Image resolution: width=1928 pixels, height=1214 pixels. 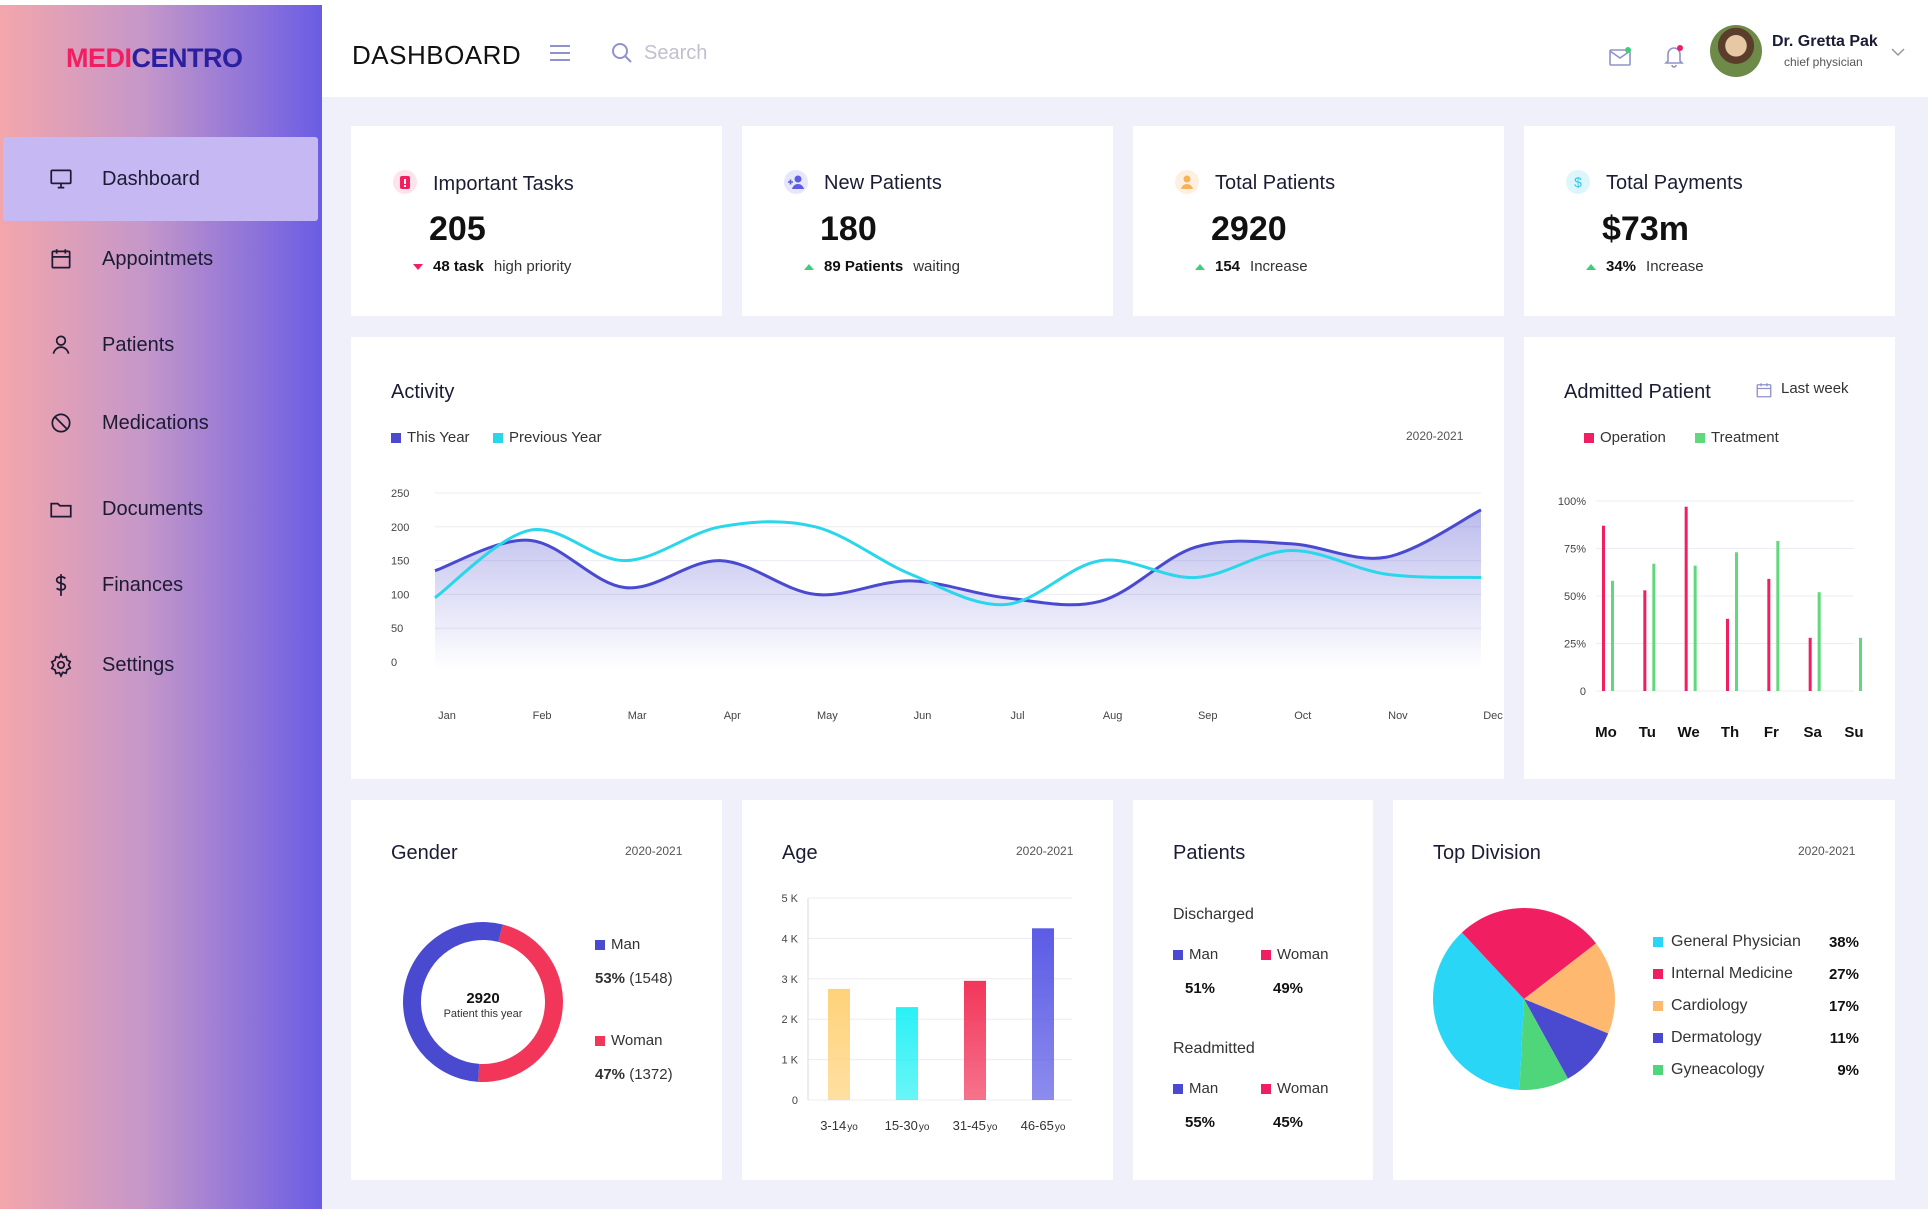 I want to click on x-tick-label: Aug, so click(x=1113, y=716).